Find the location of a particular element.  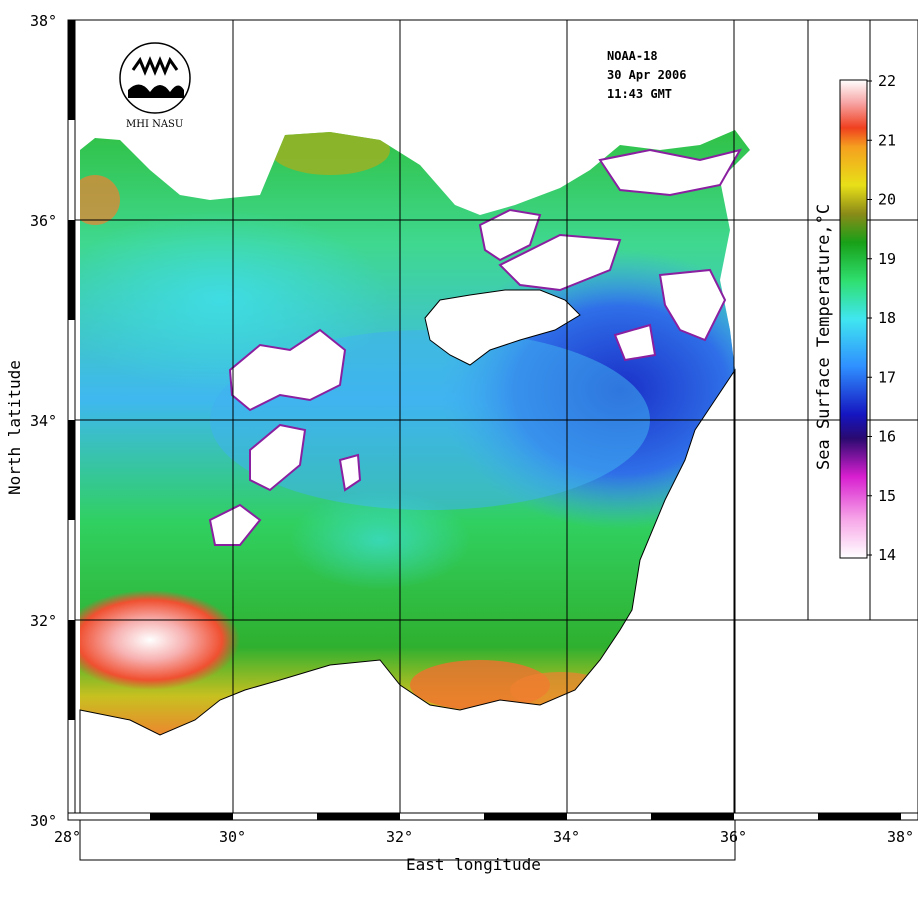

x-tick-label: 34° is located at coordinates (566, 837).